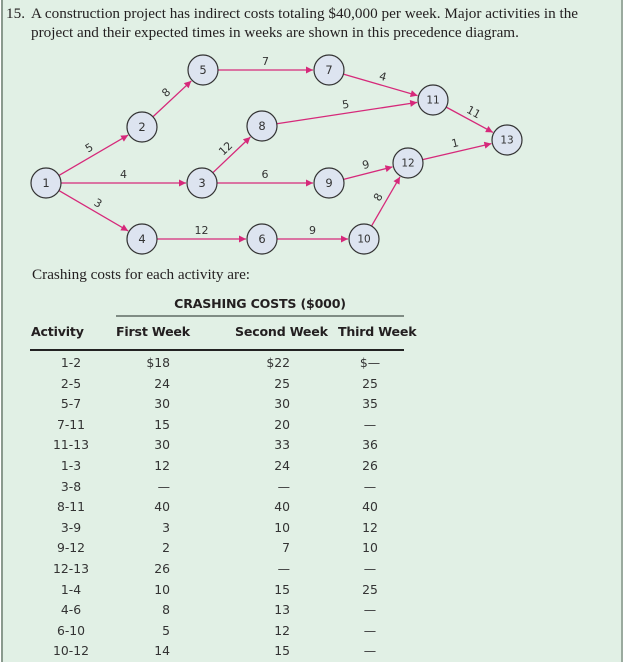 The image size is (627, 663). What do you see at coordinates (363, 240) in the screenshot?
I see `node-label: 10` at bounding box center [363, 240].